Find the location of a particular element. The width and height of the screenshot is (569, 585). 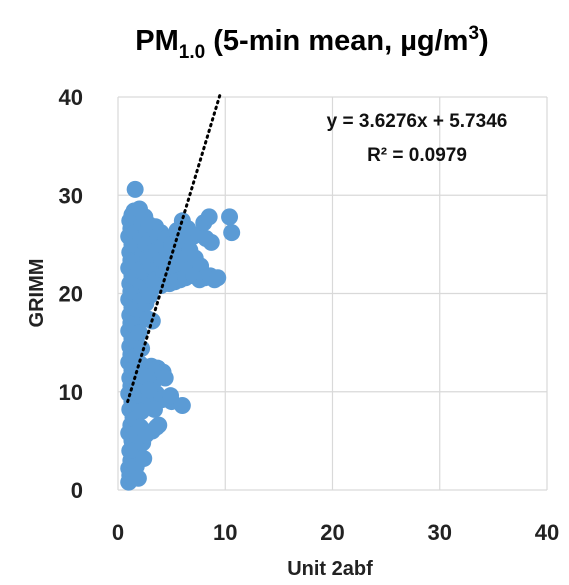

x-axis-label: Unit 2abf is located at coordinates (330, 569).